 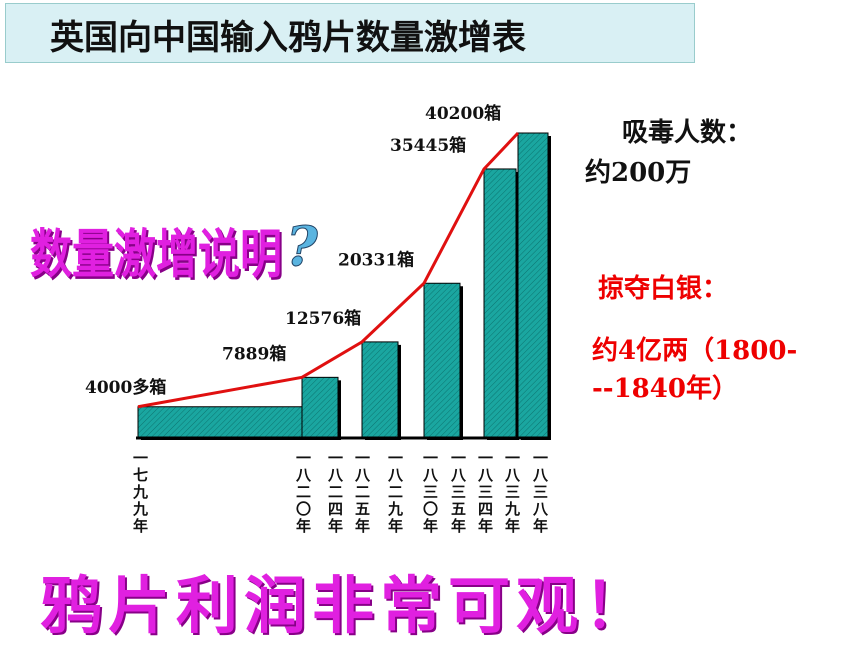 What do you see at coordinates (463, 113) in the screenshot?
I see `value-label: 40200箱` at bounding box center [463, 113].